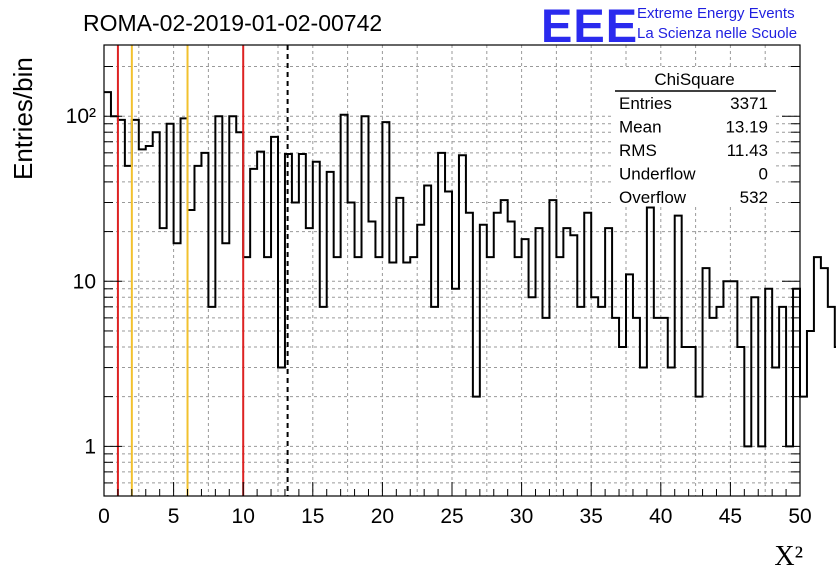 This screenshot has width=836, height=572. I want to click on x-tick-label: 35, so click(591, 516).